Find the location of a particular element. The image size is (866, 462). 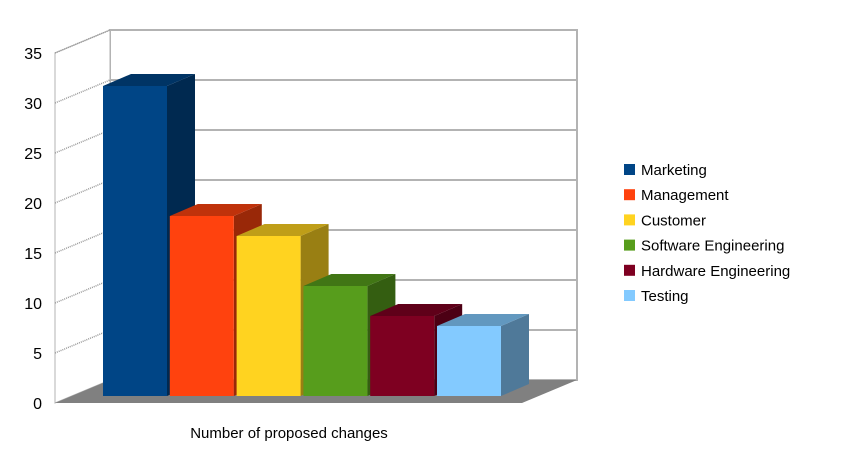

side-wall is located at coordinates (82, 216).